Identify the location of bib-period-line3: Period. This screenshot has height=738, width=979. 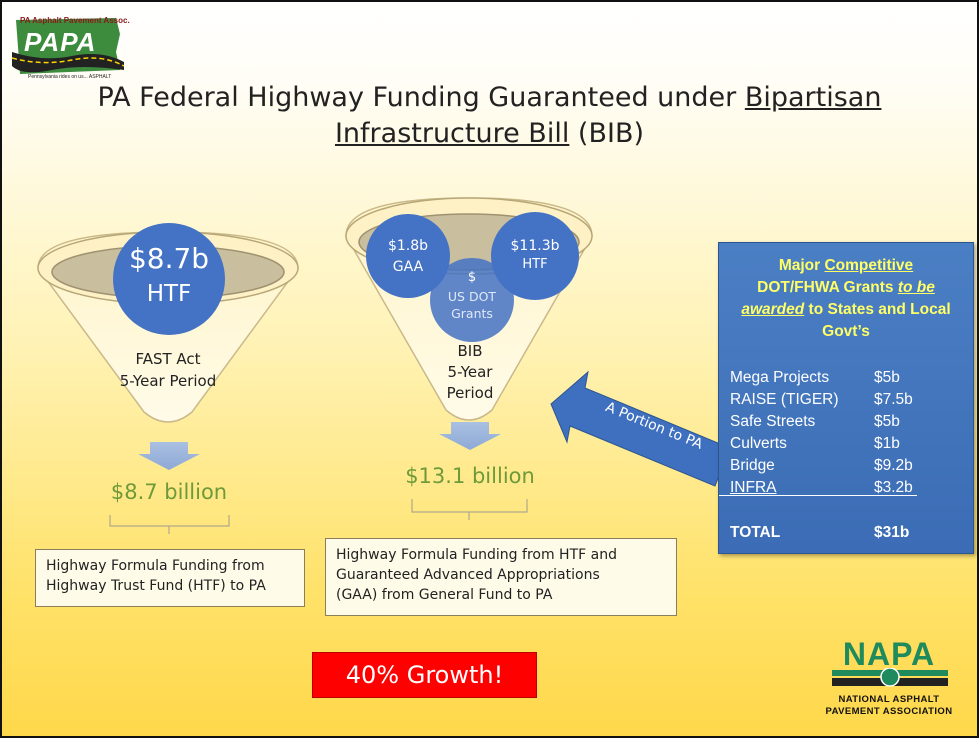
(470, 393).